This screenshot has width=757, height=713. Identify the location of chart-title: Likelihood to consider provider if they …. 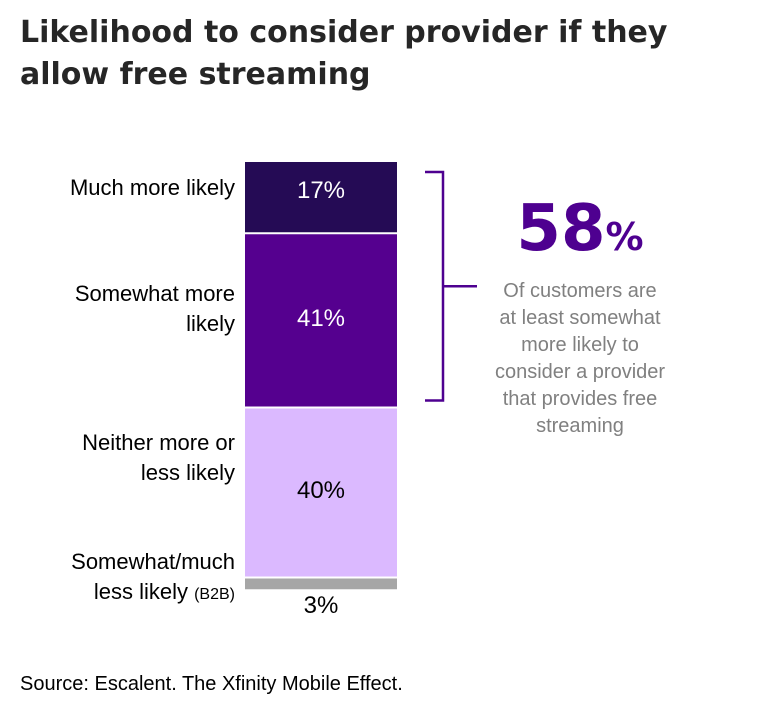
(344, 53).